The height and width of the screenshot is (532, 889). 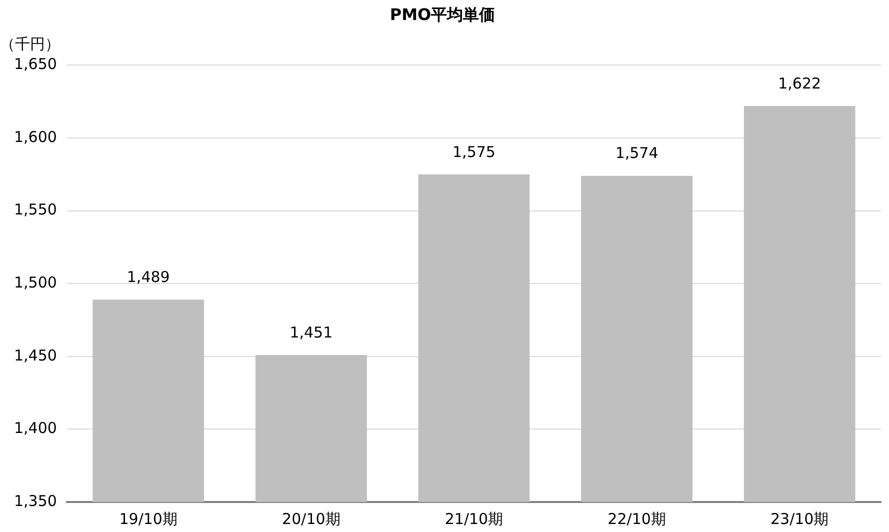 What do you see at coordinates (474, 151) in the screenshot?
I see `data-label: 1,575` at bounding box center [474, 151].